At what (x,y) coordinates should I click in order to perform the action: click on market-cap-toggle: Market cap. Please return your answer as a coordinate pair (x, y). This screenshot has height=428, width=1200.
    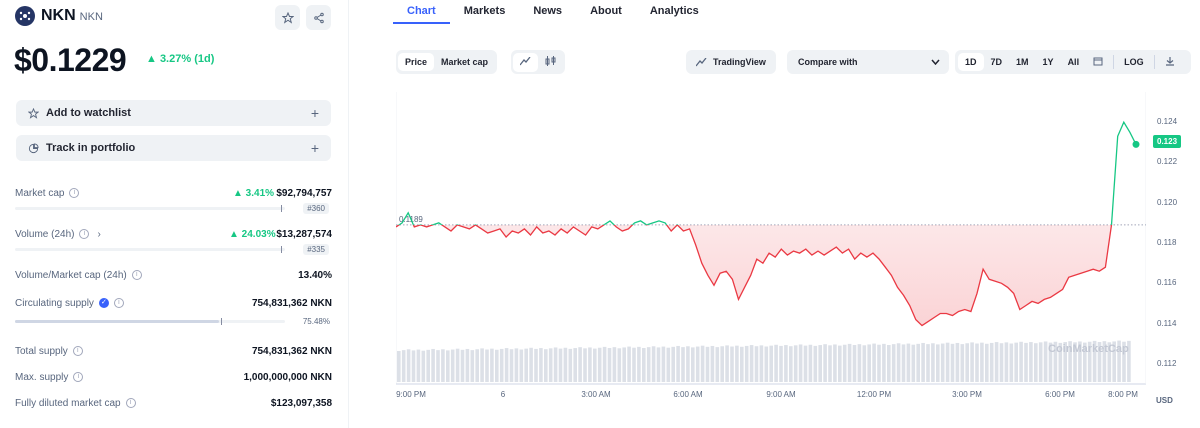
    Looking at the image, I should click on (465, 62).